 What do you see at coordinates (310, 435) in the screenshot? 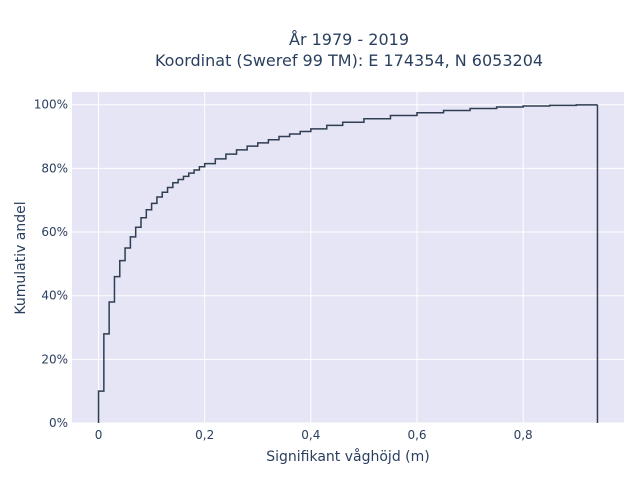
I see `x-tick-label: 0,4` at bounding box center [310, 435].